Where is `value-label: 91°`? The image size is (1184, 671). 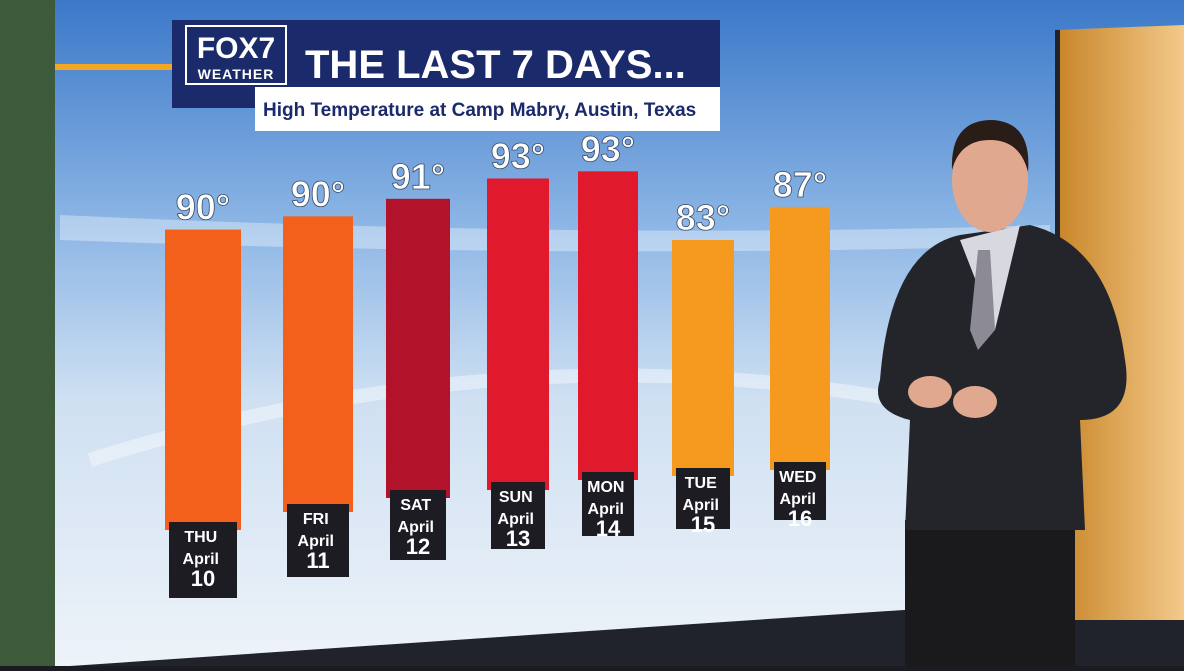
value-label: 91° is located at coordinates (418, 176).